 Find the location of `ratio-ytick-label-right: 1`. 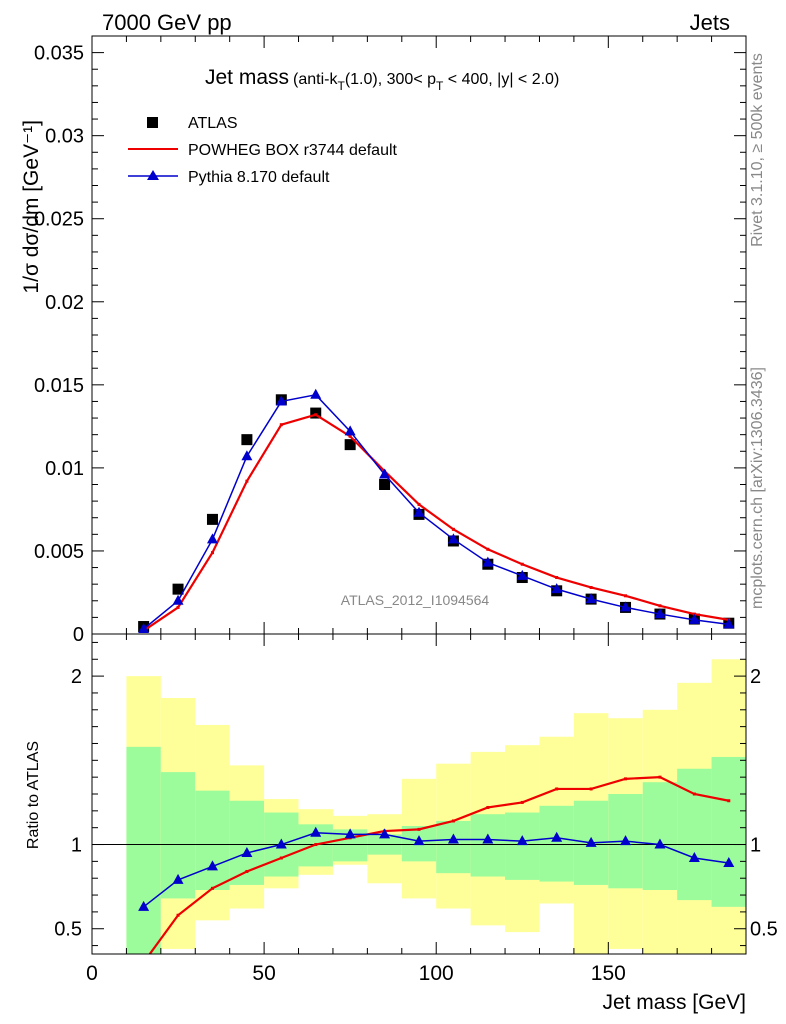

ratio-ytick-label-right: 1 is located at coordinates (755, 846).